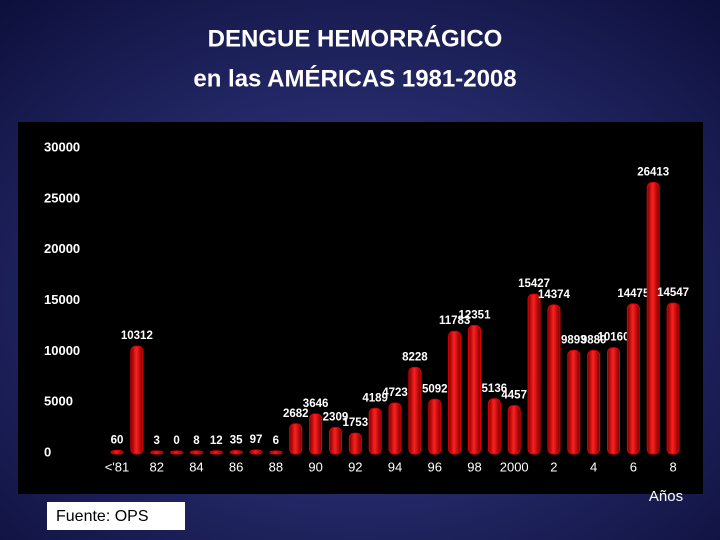 Image resolution: width=720 pixels, height=540 pixels. Describe the element at coordinates (336, 418) in the screenshot. I see `value-label: 2309` at that location.